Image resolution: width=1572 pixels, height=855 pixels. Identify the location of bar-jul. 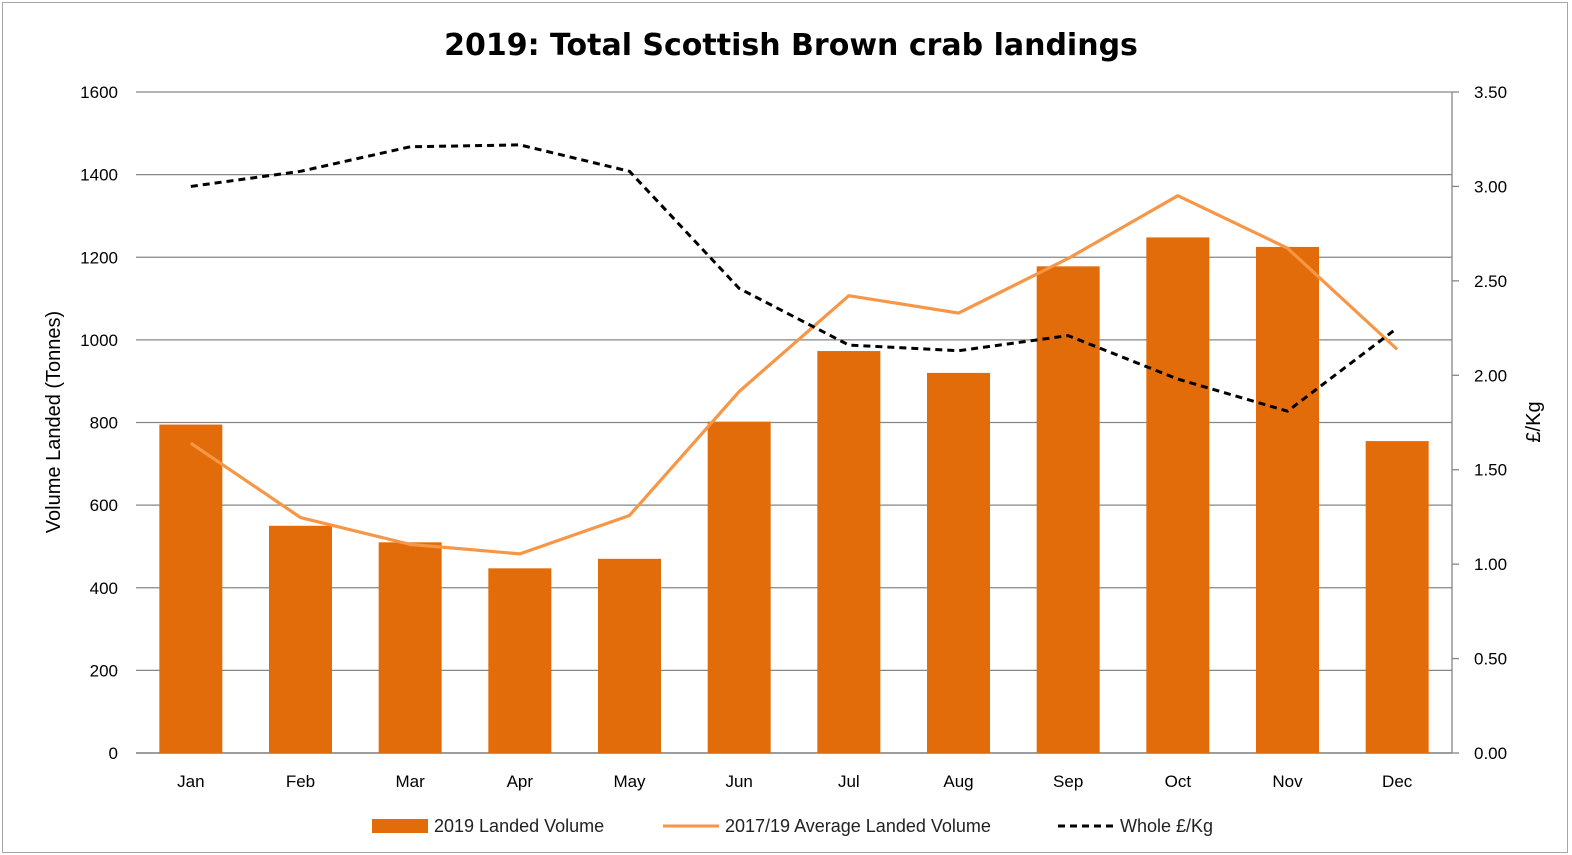
(849, 552).